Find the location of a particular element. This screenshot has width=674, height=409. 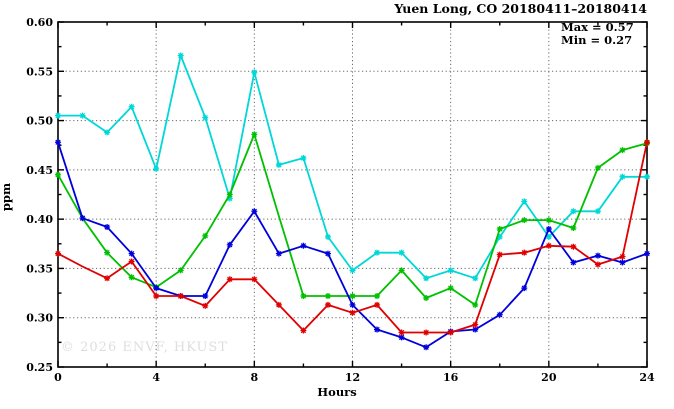

y-axis-label: ppm is located at coordinates (6, 197).